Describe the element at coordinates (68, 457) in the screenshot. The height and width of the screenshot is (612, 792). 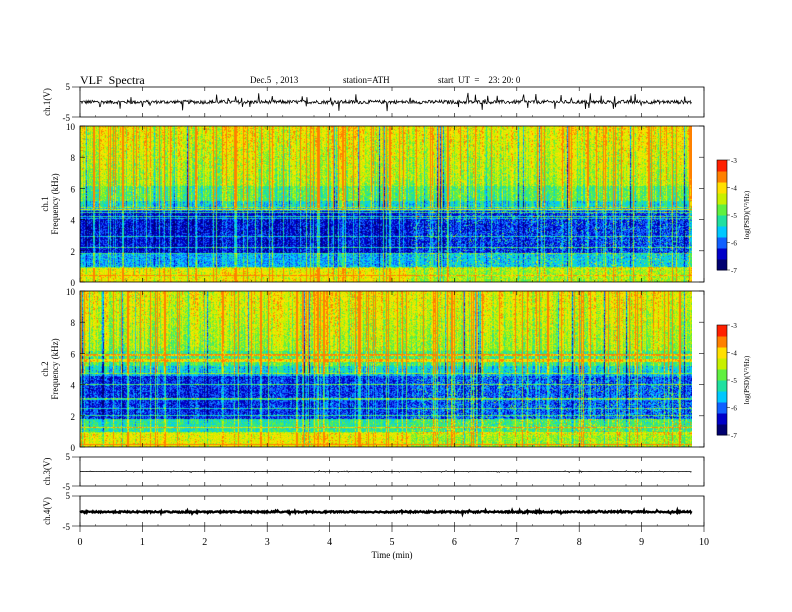
I see `ch3-waveform-ytick-label-top: 5` at that location.